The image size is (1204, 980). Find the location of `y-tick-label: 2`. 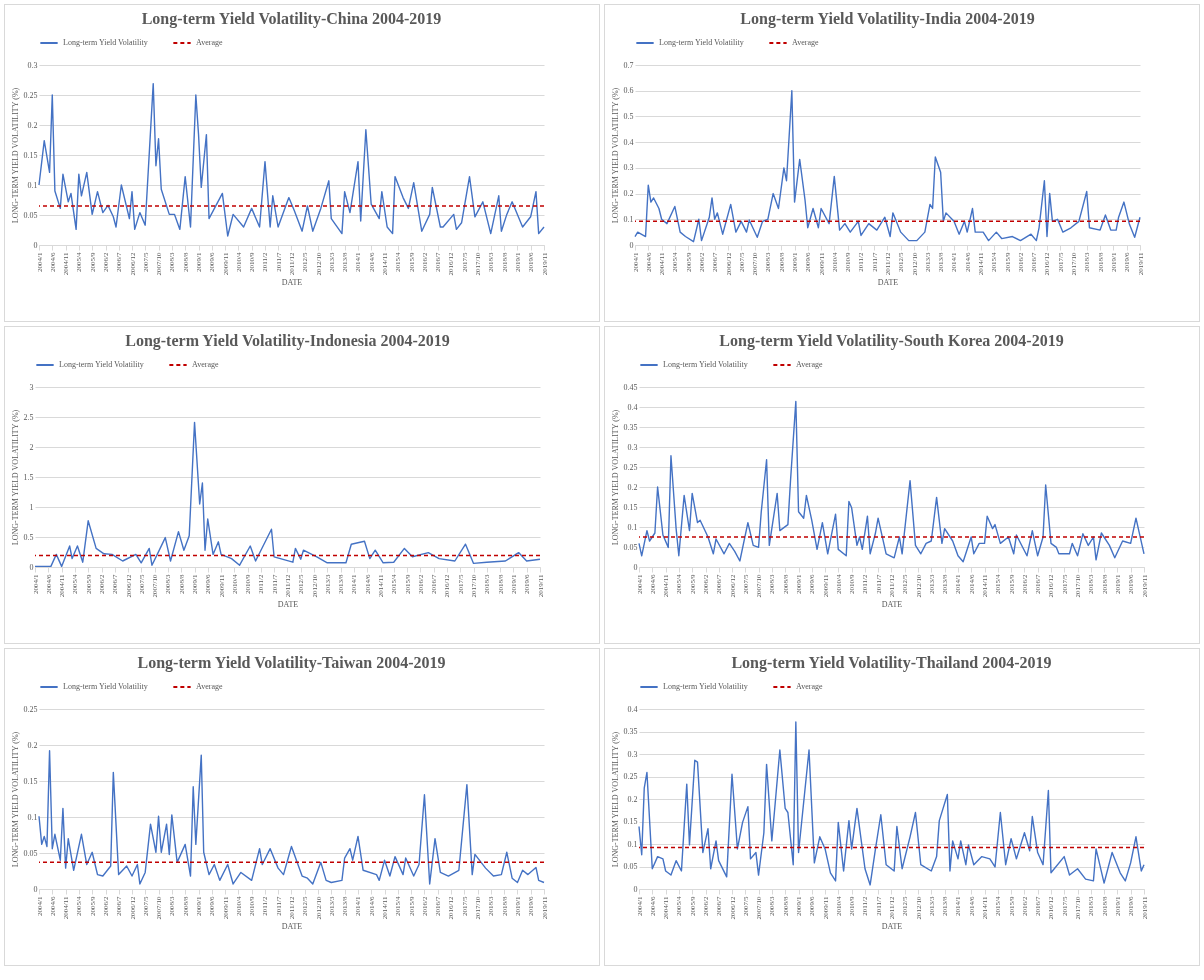

y-tick-label: 2 is located at coordinates (31, 447).